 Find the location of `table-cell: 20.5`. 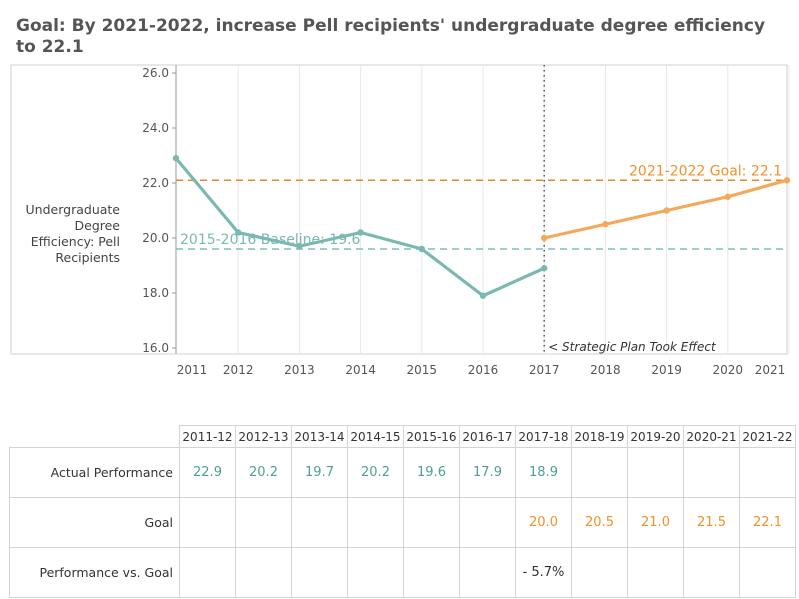

table-cell: 20.5 is located at coordinates (599, 522).